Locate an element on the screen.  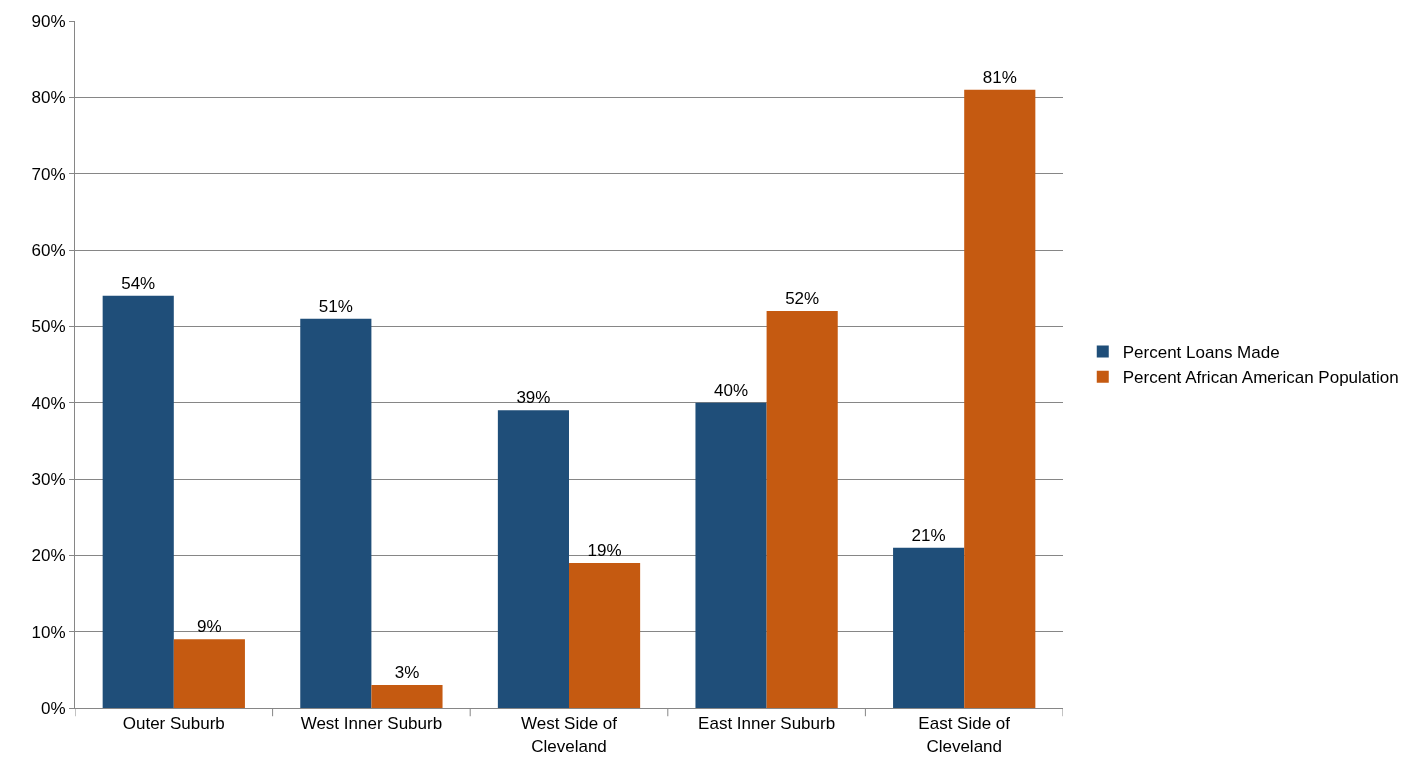
y-tick-label: 30% is located at coordinates (48, 479).